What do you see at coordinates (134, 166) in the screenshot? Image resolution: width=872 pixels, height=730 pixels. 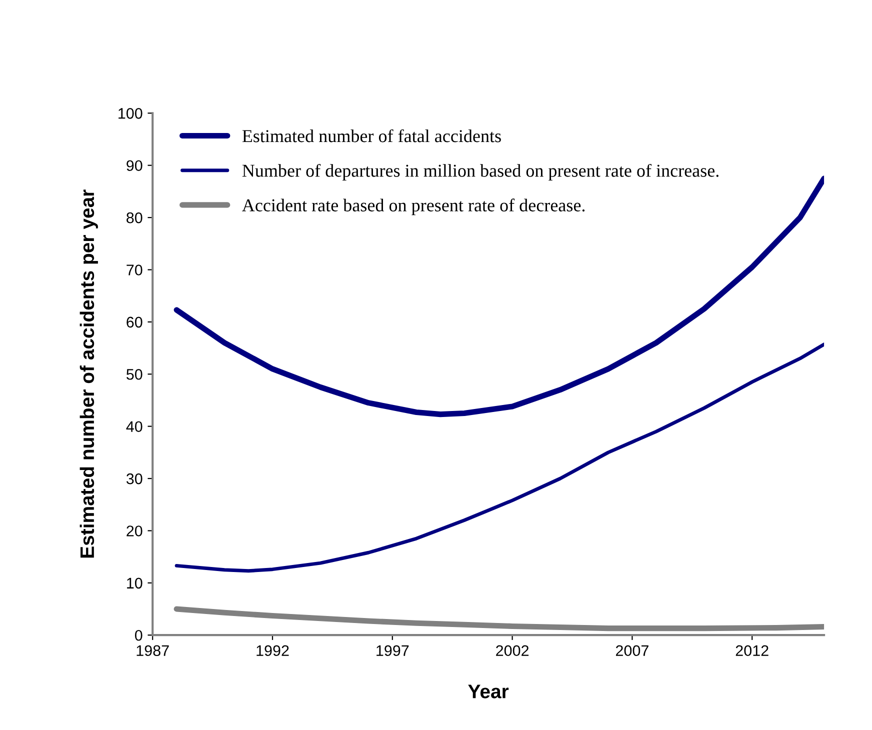 I see `y-tick-label: 90` at bounding box center [134, 166].